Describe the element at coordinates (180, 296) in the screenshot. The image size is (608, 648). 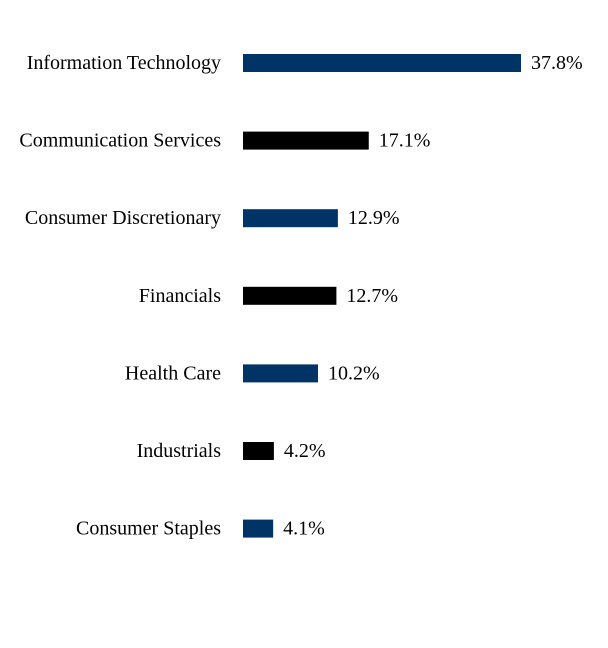
I see `category-label: Financials` at that location.